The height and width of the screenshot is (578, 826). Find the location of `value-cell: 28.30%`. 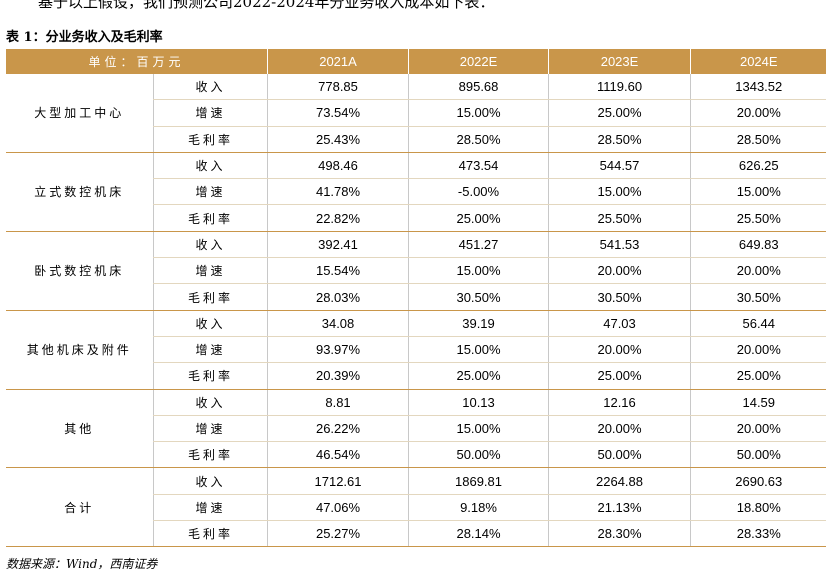

value-cell: 28.30% is located at coordinates (619, 534).